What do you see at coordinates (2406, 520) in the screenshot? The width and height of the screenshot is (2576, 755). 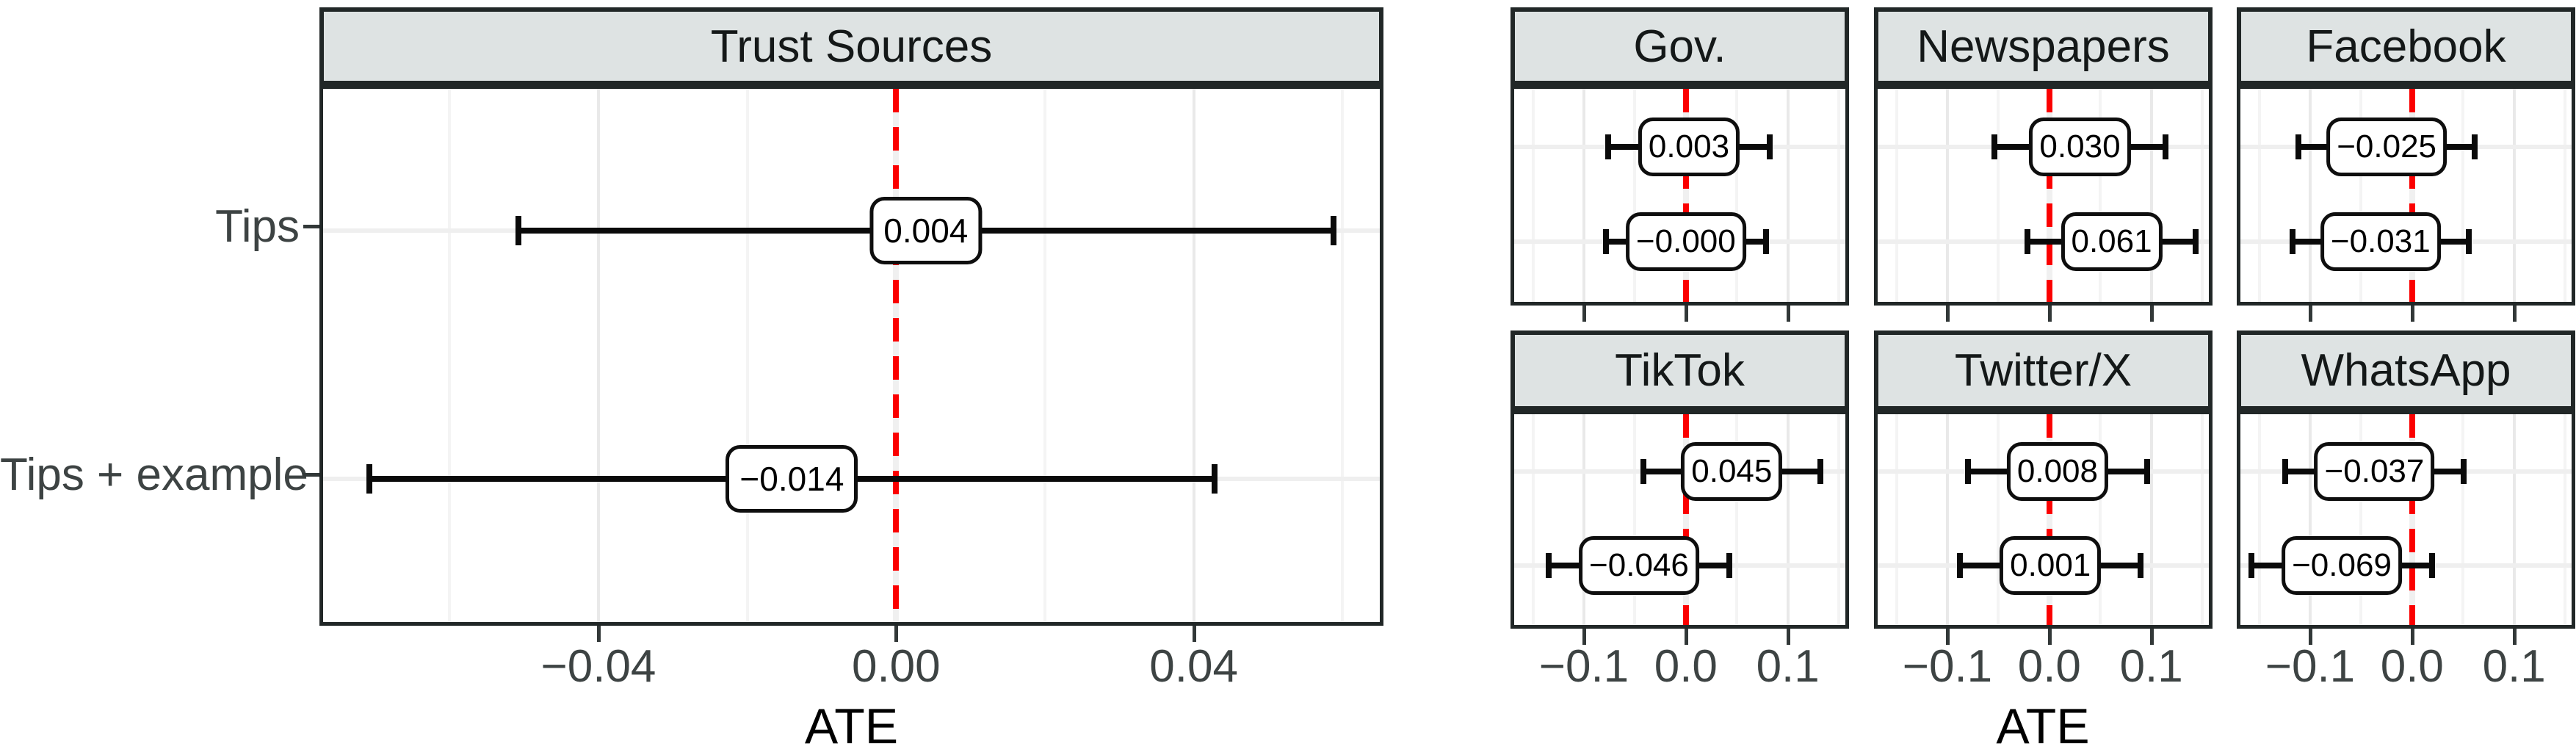 I see `panel-area: −0.037 −0.069` at bounding box center [2406, 520].